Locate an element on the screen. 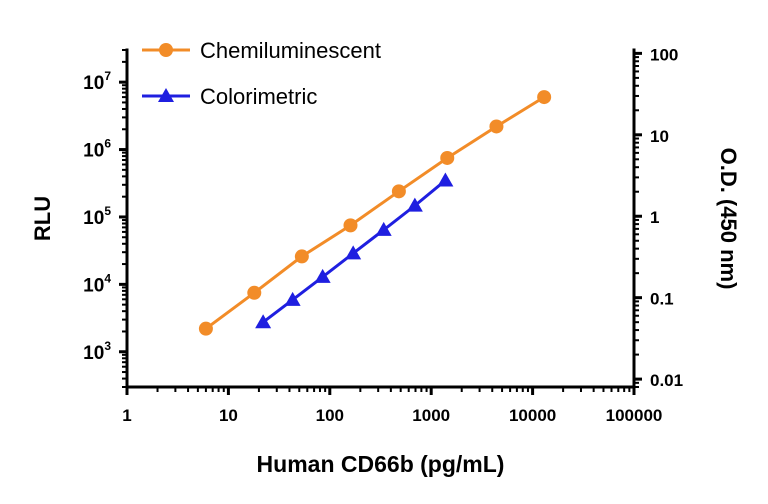  y2-tick-label: 0.01 is located at coordinates (666, 380).